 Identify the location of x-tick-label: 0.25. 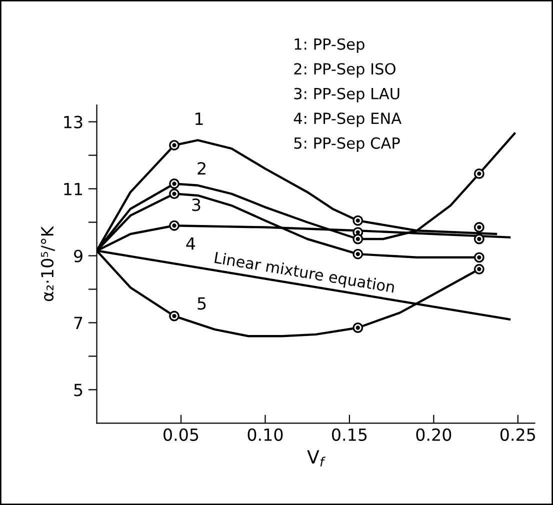
(518, 434).